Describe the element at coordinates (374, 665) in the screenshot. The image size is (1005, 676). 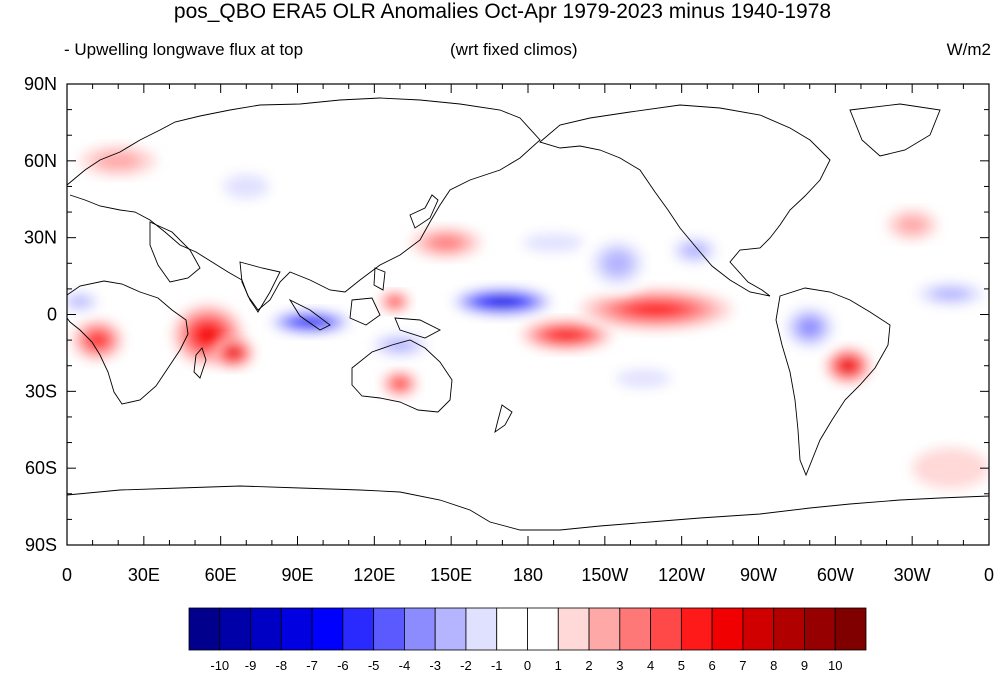
I see `colorbar-label: -5` at that location.